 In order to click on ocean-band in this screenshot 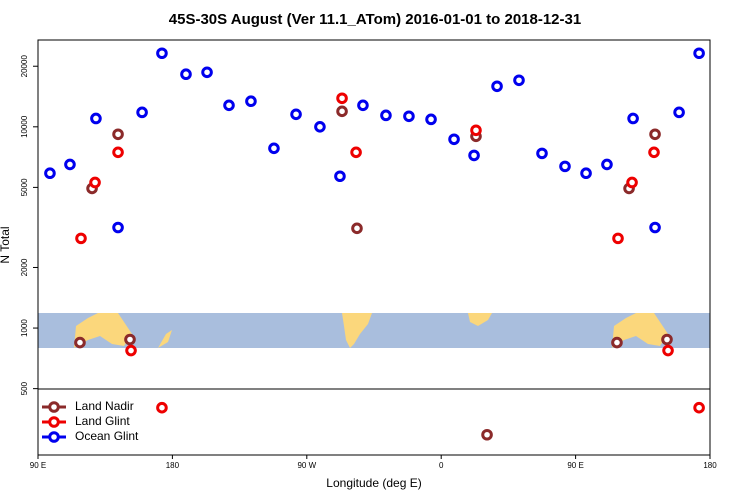, I will do `click(374, 330)`.